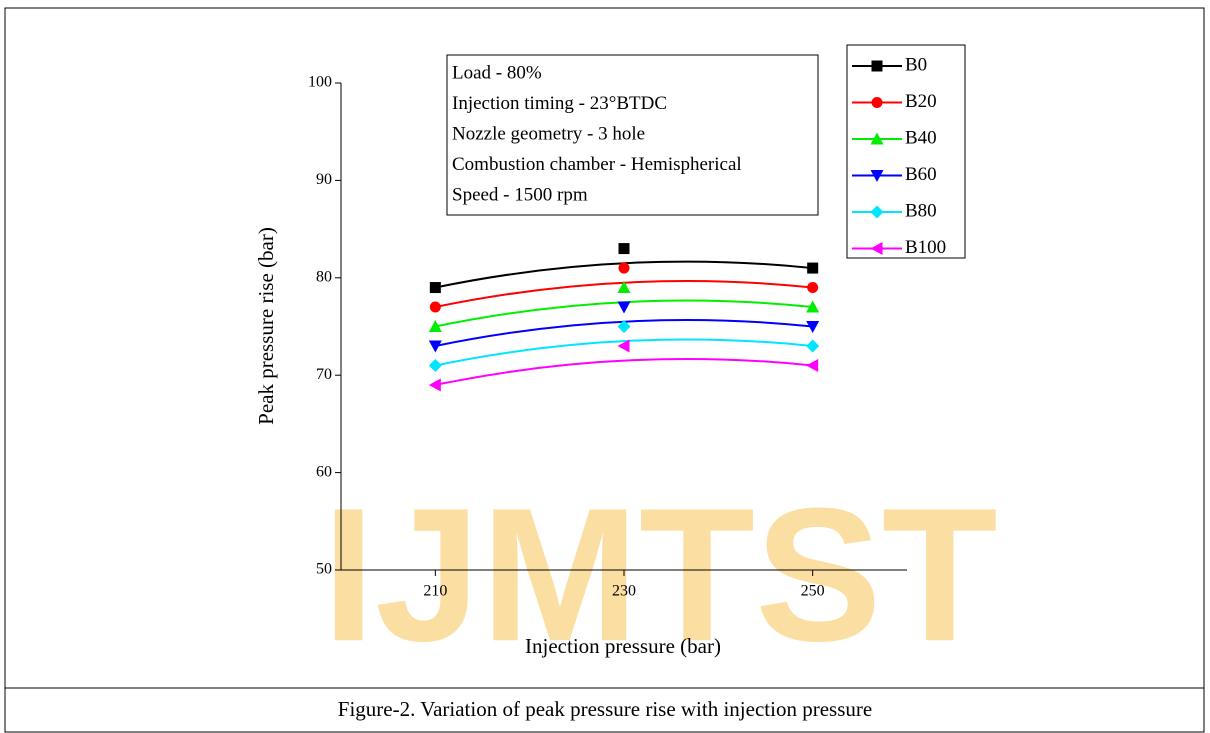 The height and width of the screenshot is (733, 1210). I want to click on legend-label: B80, so click(921, 210).